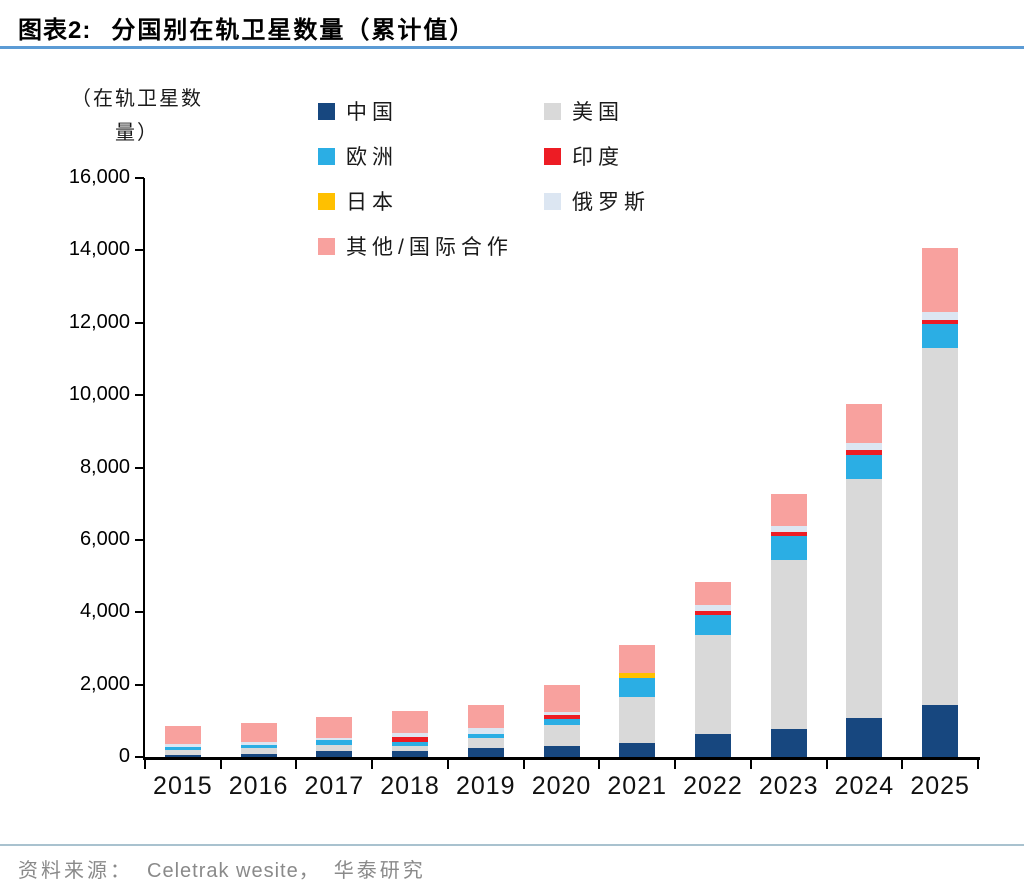 The height and width of the screenshot is (895, 1024). I want to click on bar-2018-other-segment, so click(410, 722).